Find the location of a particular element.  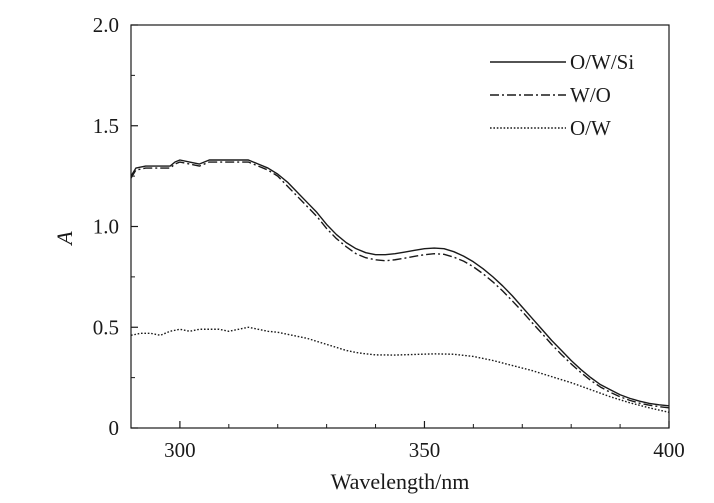

legend-label: O/W is located at coordinates (590, 128).